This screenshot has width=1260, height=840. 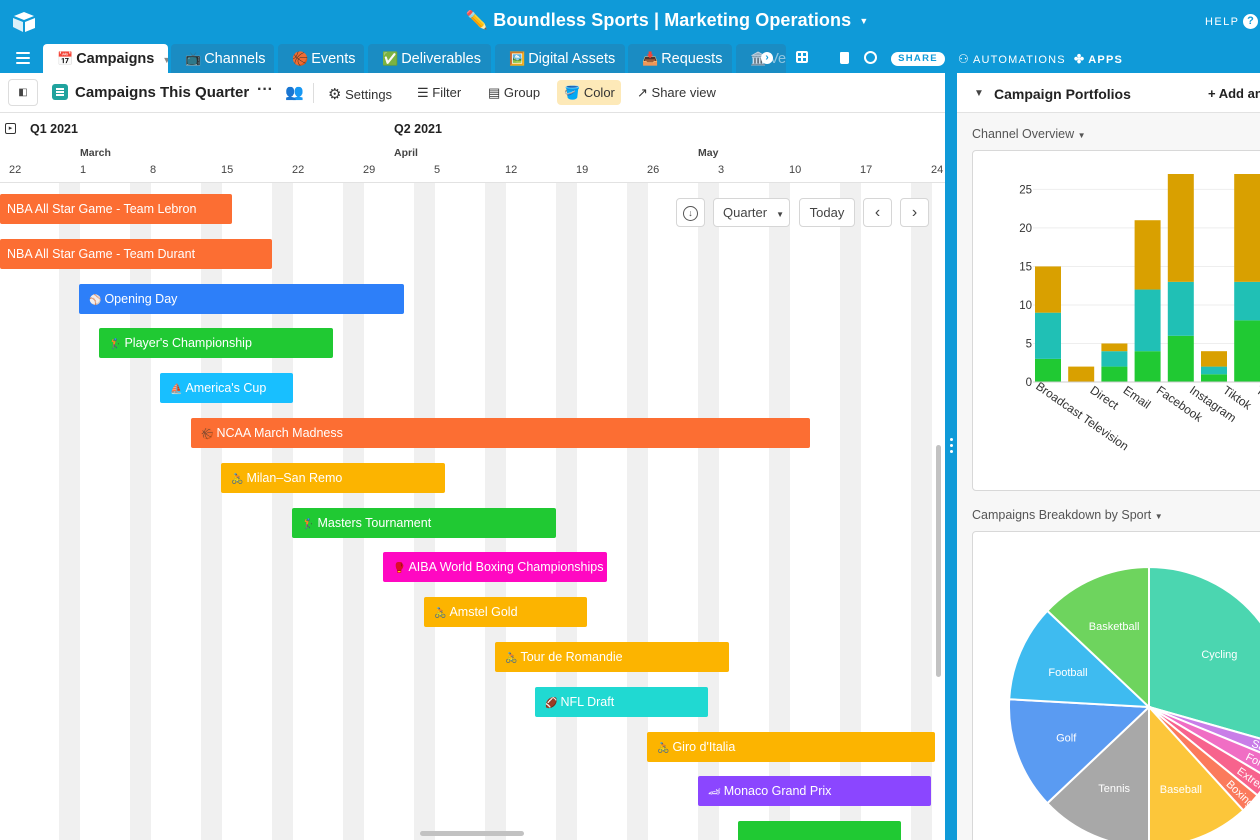 What do you see at coordinates (560, 58) in the screenshot?
I see `tab-digital-assets: 🖼️ Digital Assets` at bounding box center [560, 58].